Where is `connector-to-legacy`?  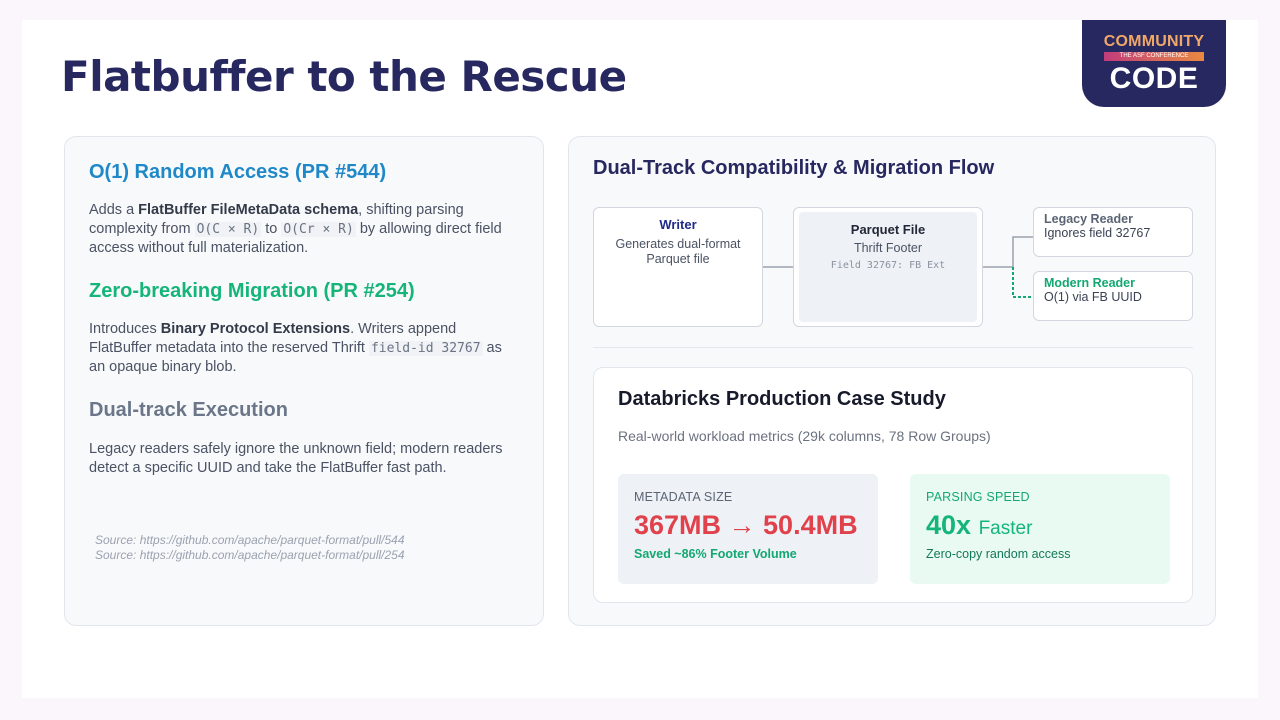
connector-to-legacy is located at coordinates (1022, 251).